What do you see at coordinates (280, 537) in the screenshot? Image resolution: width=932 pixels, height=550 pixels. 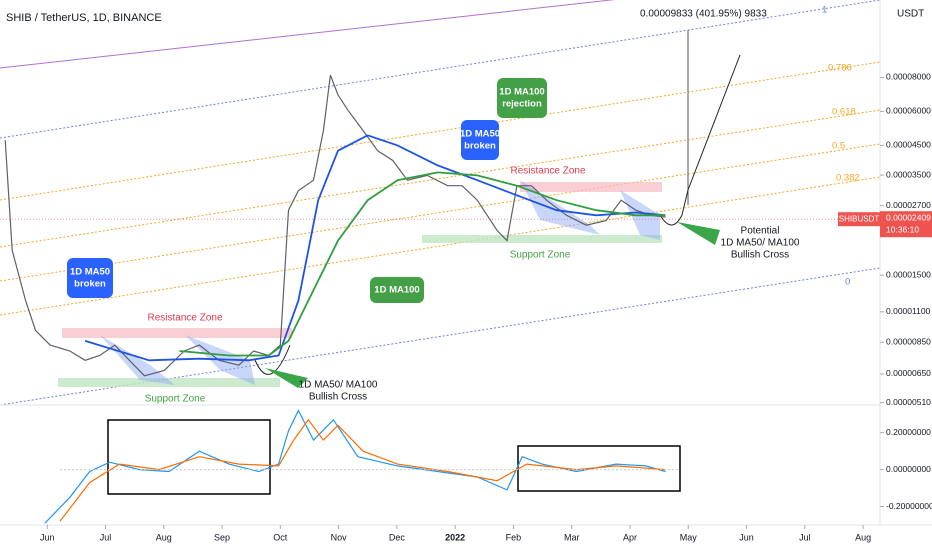 I see `x-tick-label: Oct` at bounding box center [280, 537].